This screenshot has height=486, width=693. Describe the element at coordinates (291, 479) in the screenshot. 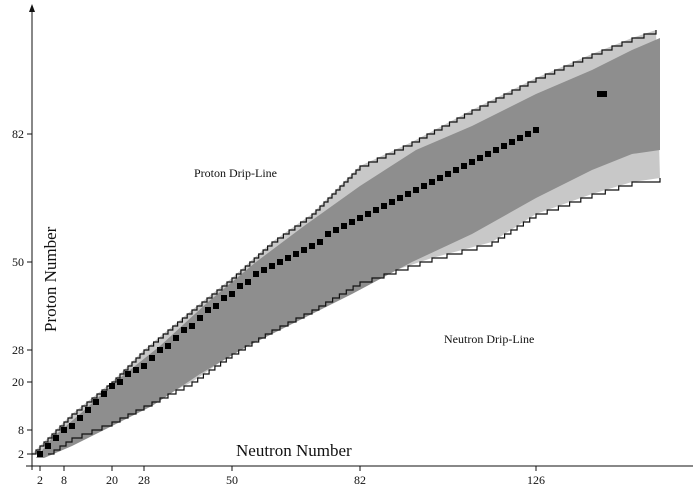

I see `x-tick-labels: 2 8 20 28 50 82 126` at that location.